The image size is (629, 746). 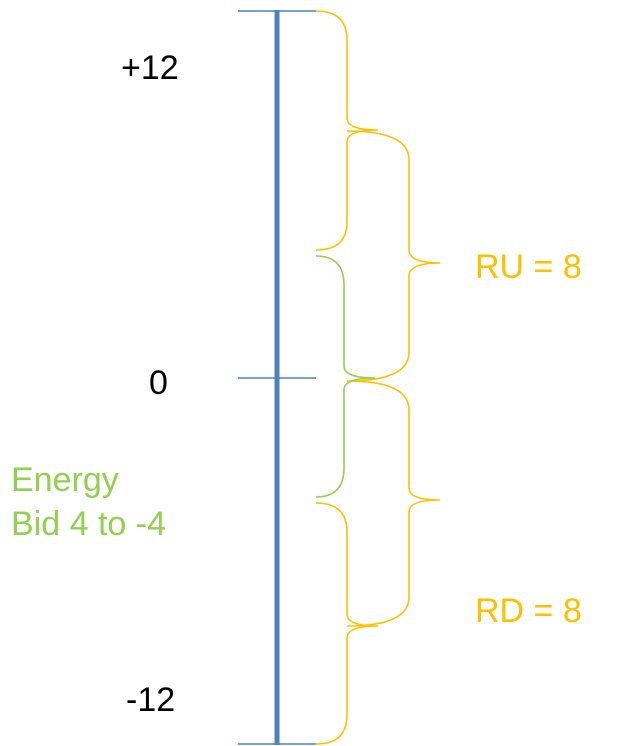 What do you see at coordinates (158, 383) in the screenshot?
I see `label-zero-value: 0` at bounding box center [158, 383].